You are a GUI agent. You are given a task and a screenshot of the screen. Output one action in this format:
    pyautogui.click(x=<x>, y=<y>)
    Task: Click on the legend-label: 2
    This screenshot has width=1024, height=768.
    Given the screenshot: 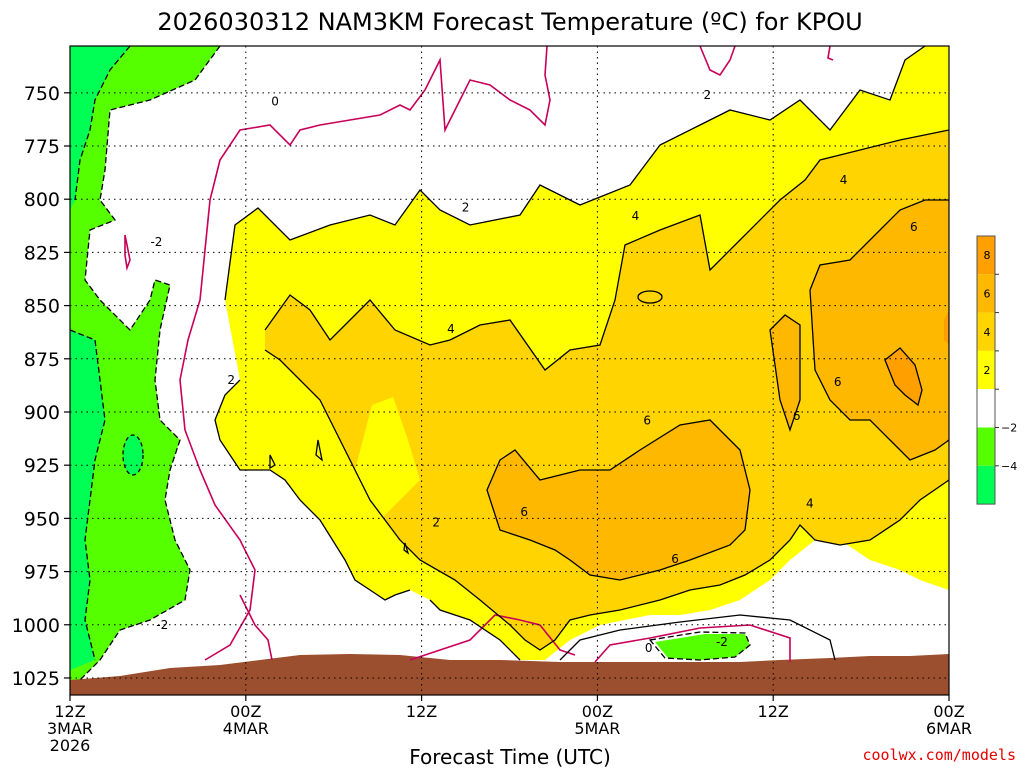 What is the action you would take?
    pyautogui.click(x=987, y=370)
    